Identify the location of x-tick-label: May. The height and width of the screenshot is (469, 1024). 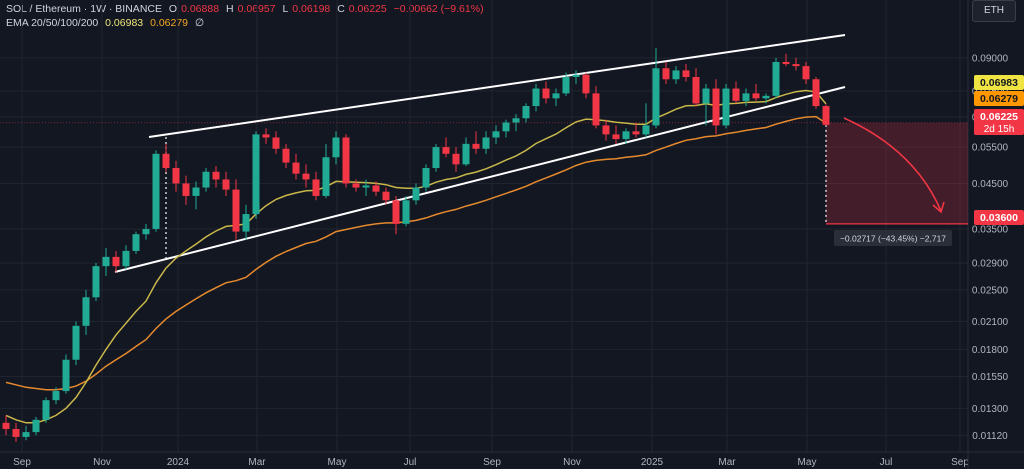
(807, 462).